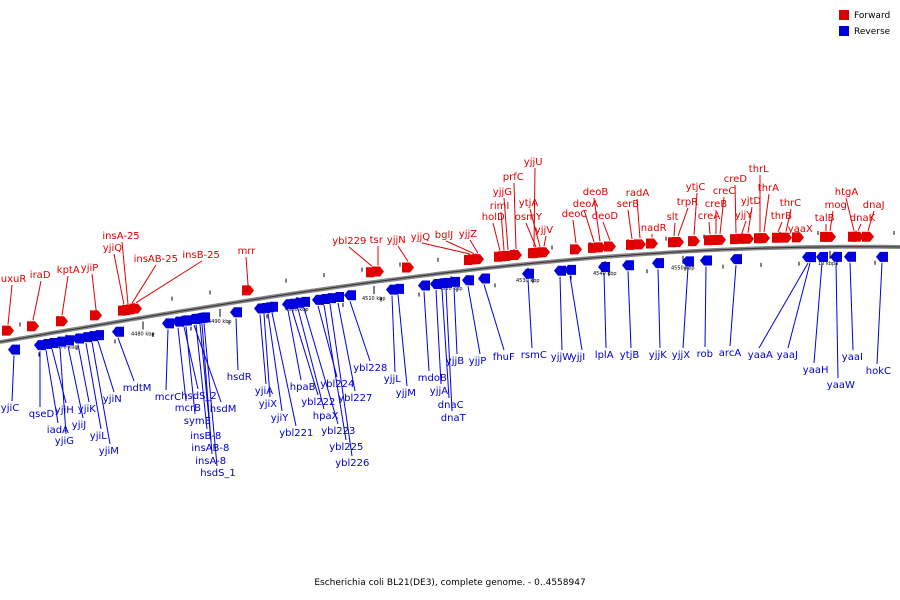 This screenshot has height=600, width=900. What do you see at coordinates (760, 355) in the screenshot?
I see `reverse-gene-label: yaaA` at bounding box center [760, 355].